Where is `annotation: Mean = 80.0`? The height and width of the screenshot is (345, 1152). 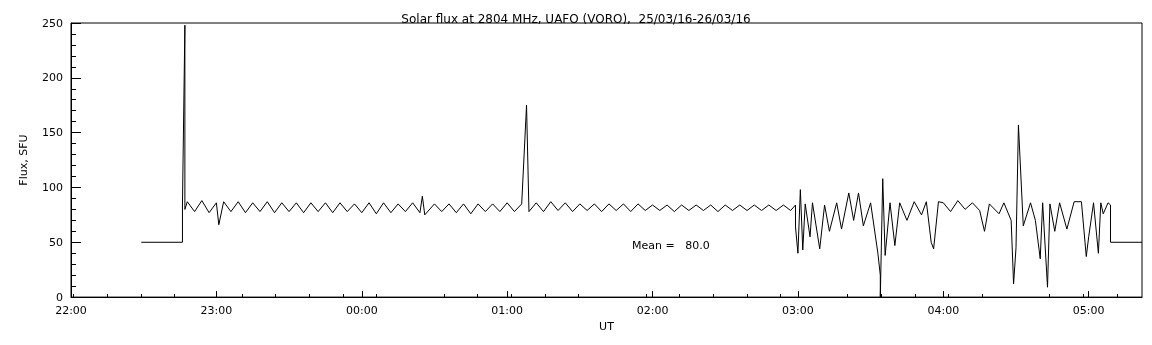 annotation: Mean = 80.0 is located at coordinates (671, 245).